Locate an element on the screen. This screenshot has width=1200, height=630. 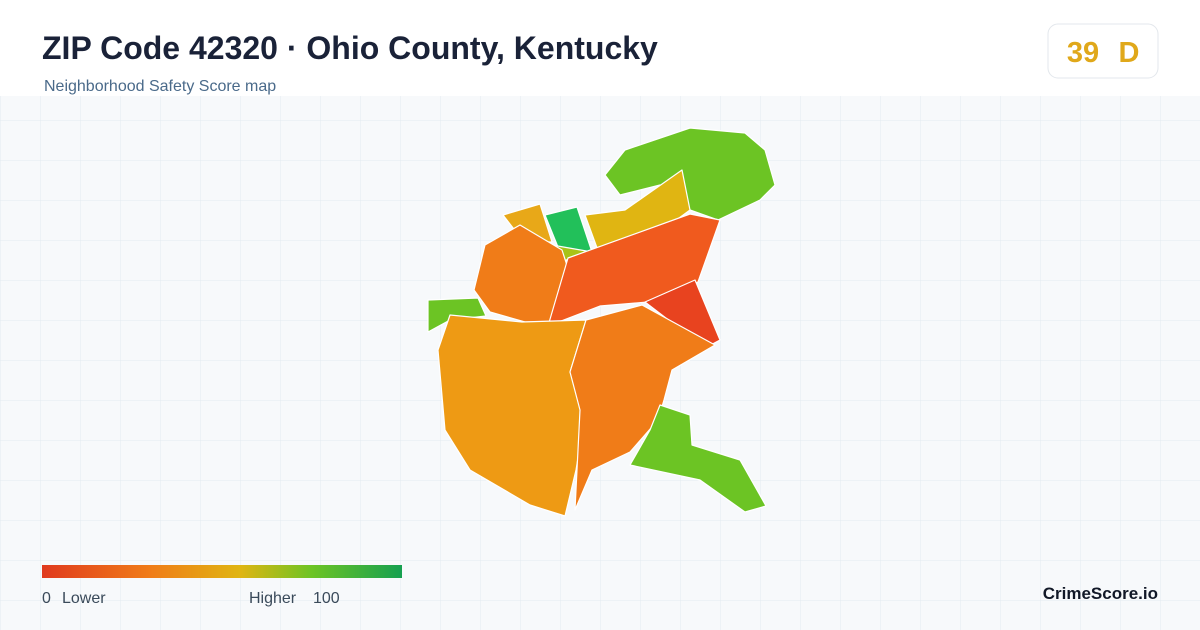
score-grade: D is located at coordinates (1129, 53).